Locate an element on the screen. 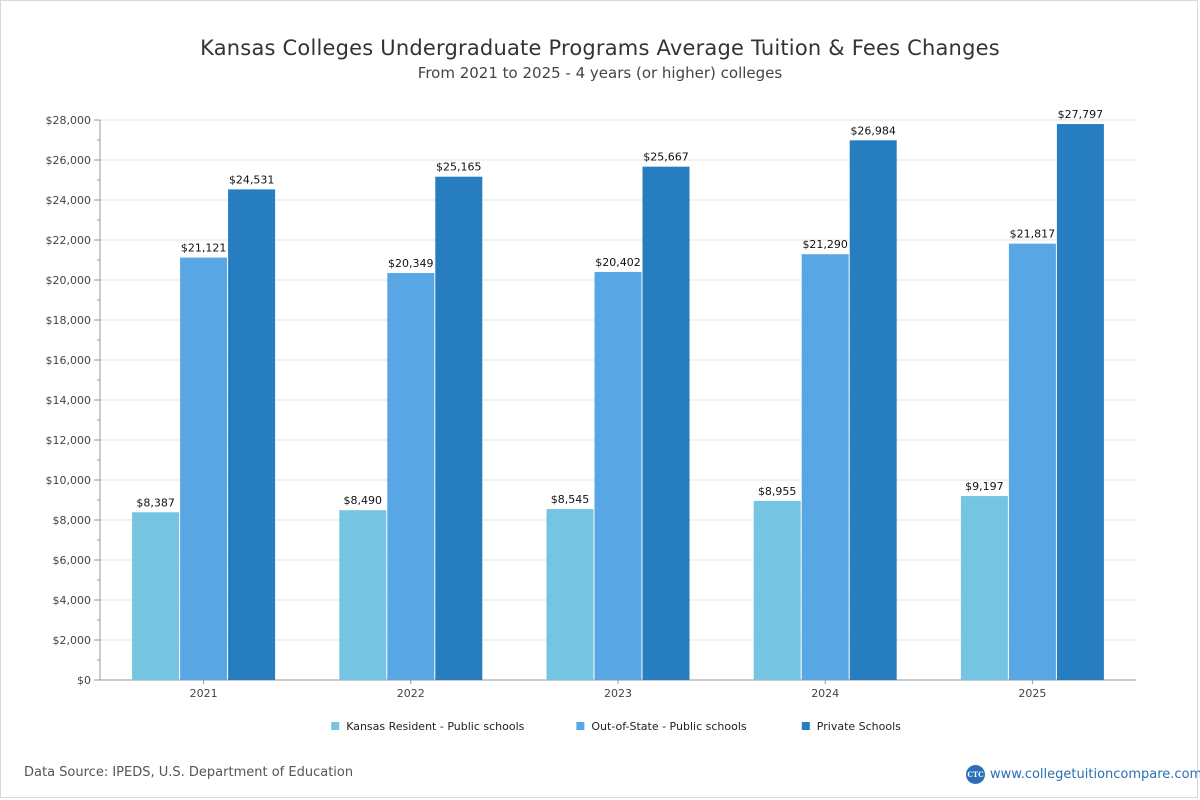 This screenshot has height=800, width=1200. y-tick-label: $4,000 is located at coordinates (72, 600).